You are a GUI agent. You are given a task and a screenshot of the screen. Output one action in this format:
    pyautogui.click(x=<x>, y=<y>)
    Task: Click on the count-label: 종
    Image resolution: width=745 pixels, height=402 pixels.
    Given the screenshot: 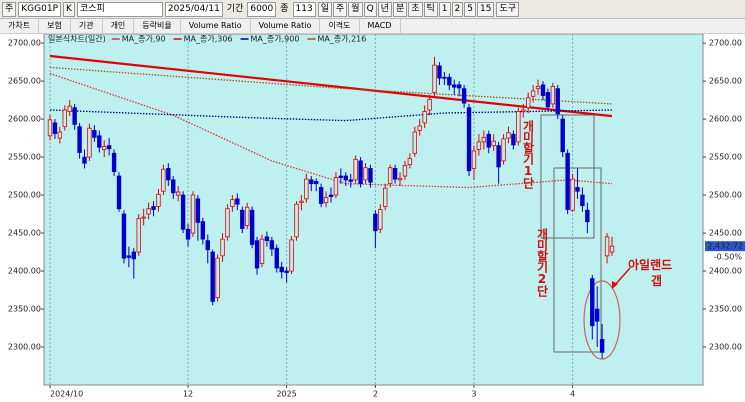 What is the action you would take?
    pyautogui.click(x=284, y=8)
    